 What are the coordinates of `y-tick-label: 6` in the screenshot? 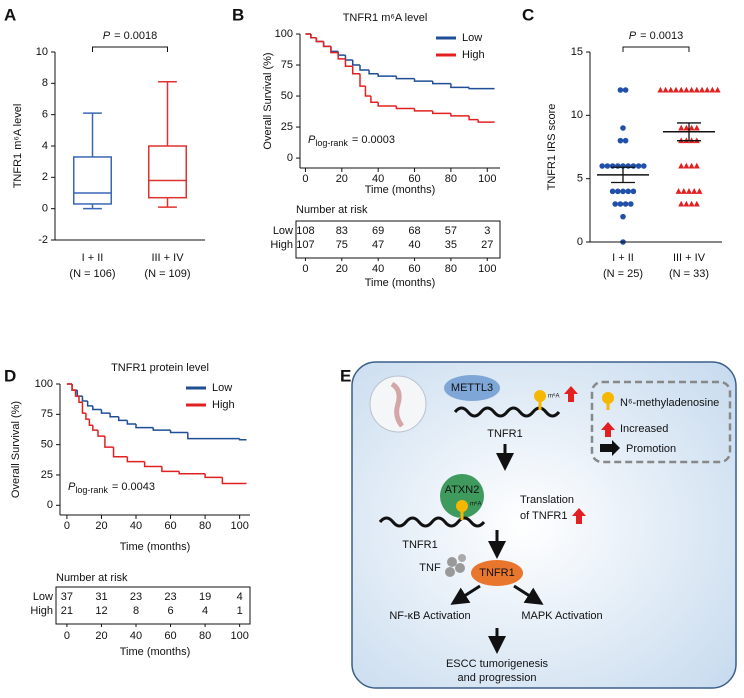 It's located at (45, 115).